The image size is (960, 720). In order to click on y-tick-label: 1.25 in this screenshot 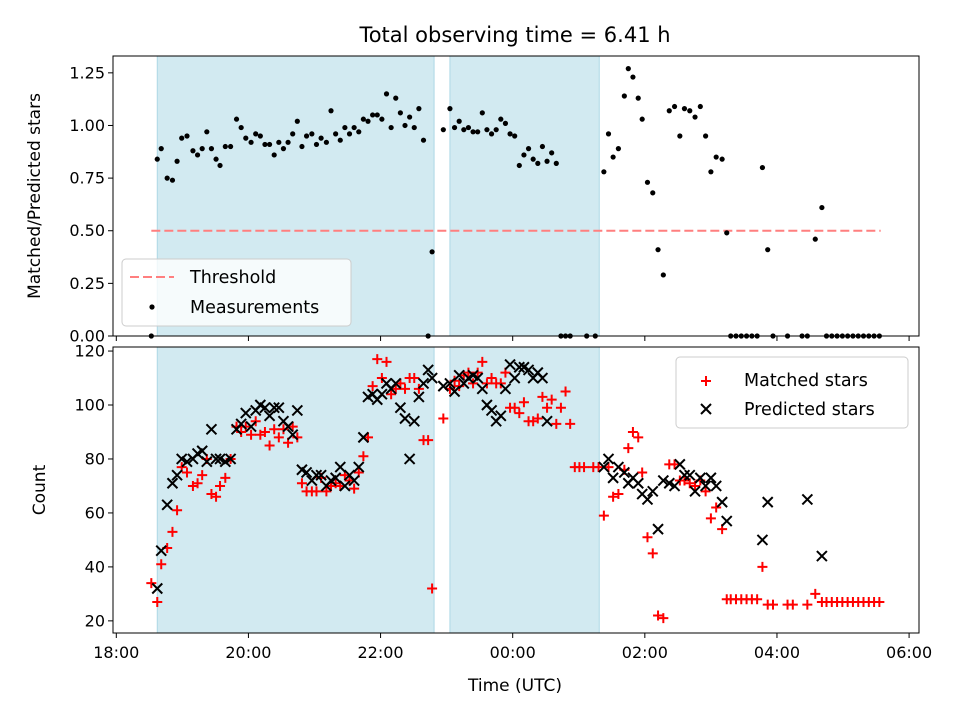, I will do `click(87, 72)`.